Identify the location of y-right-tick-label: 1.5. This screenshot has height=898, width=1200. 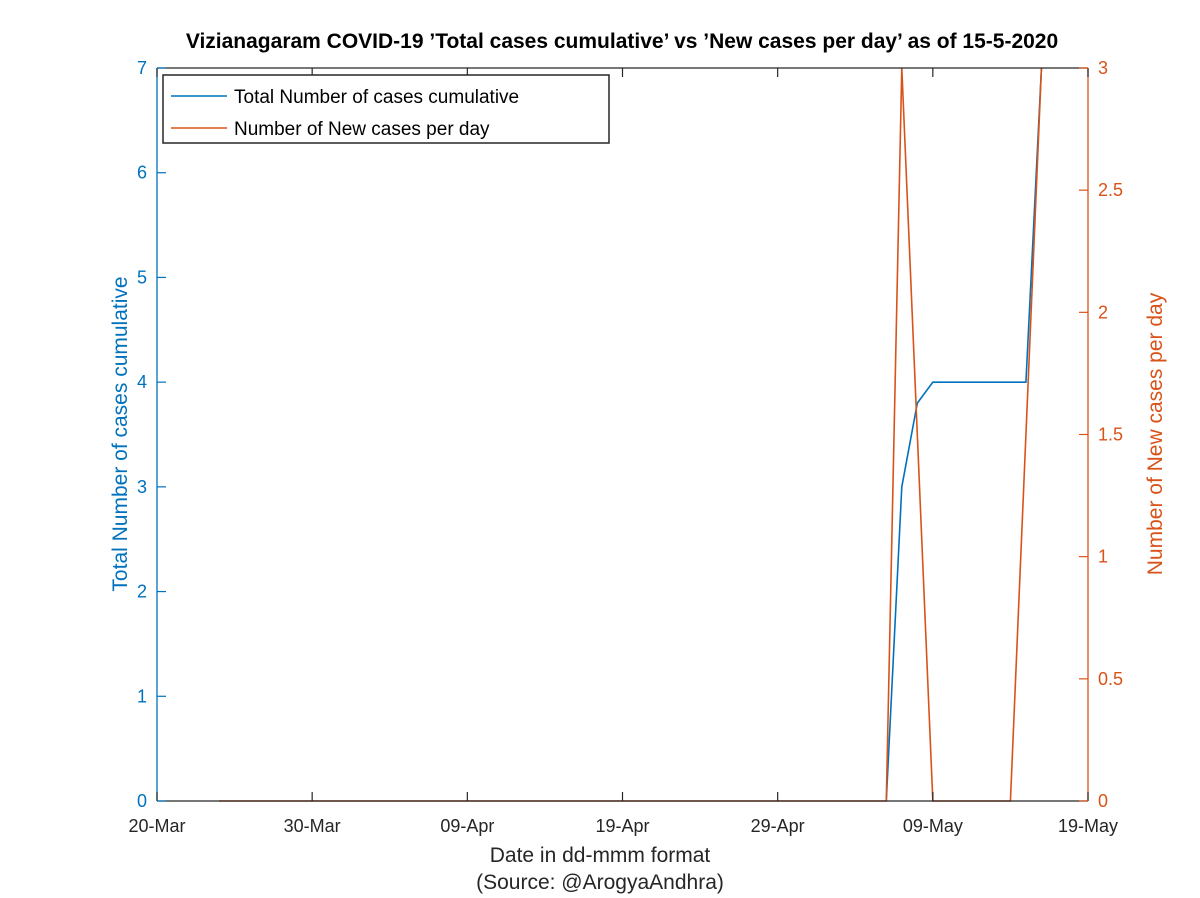
(1110, 435).